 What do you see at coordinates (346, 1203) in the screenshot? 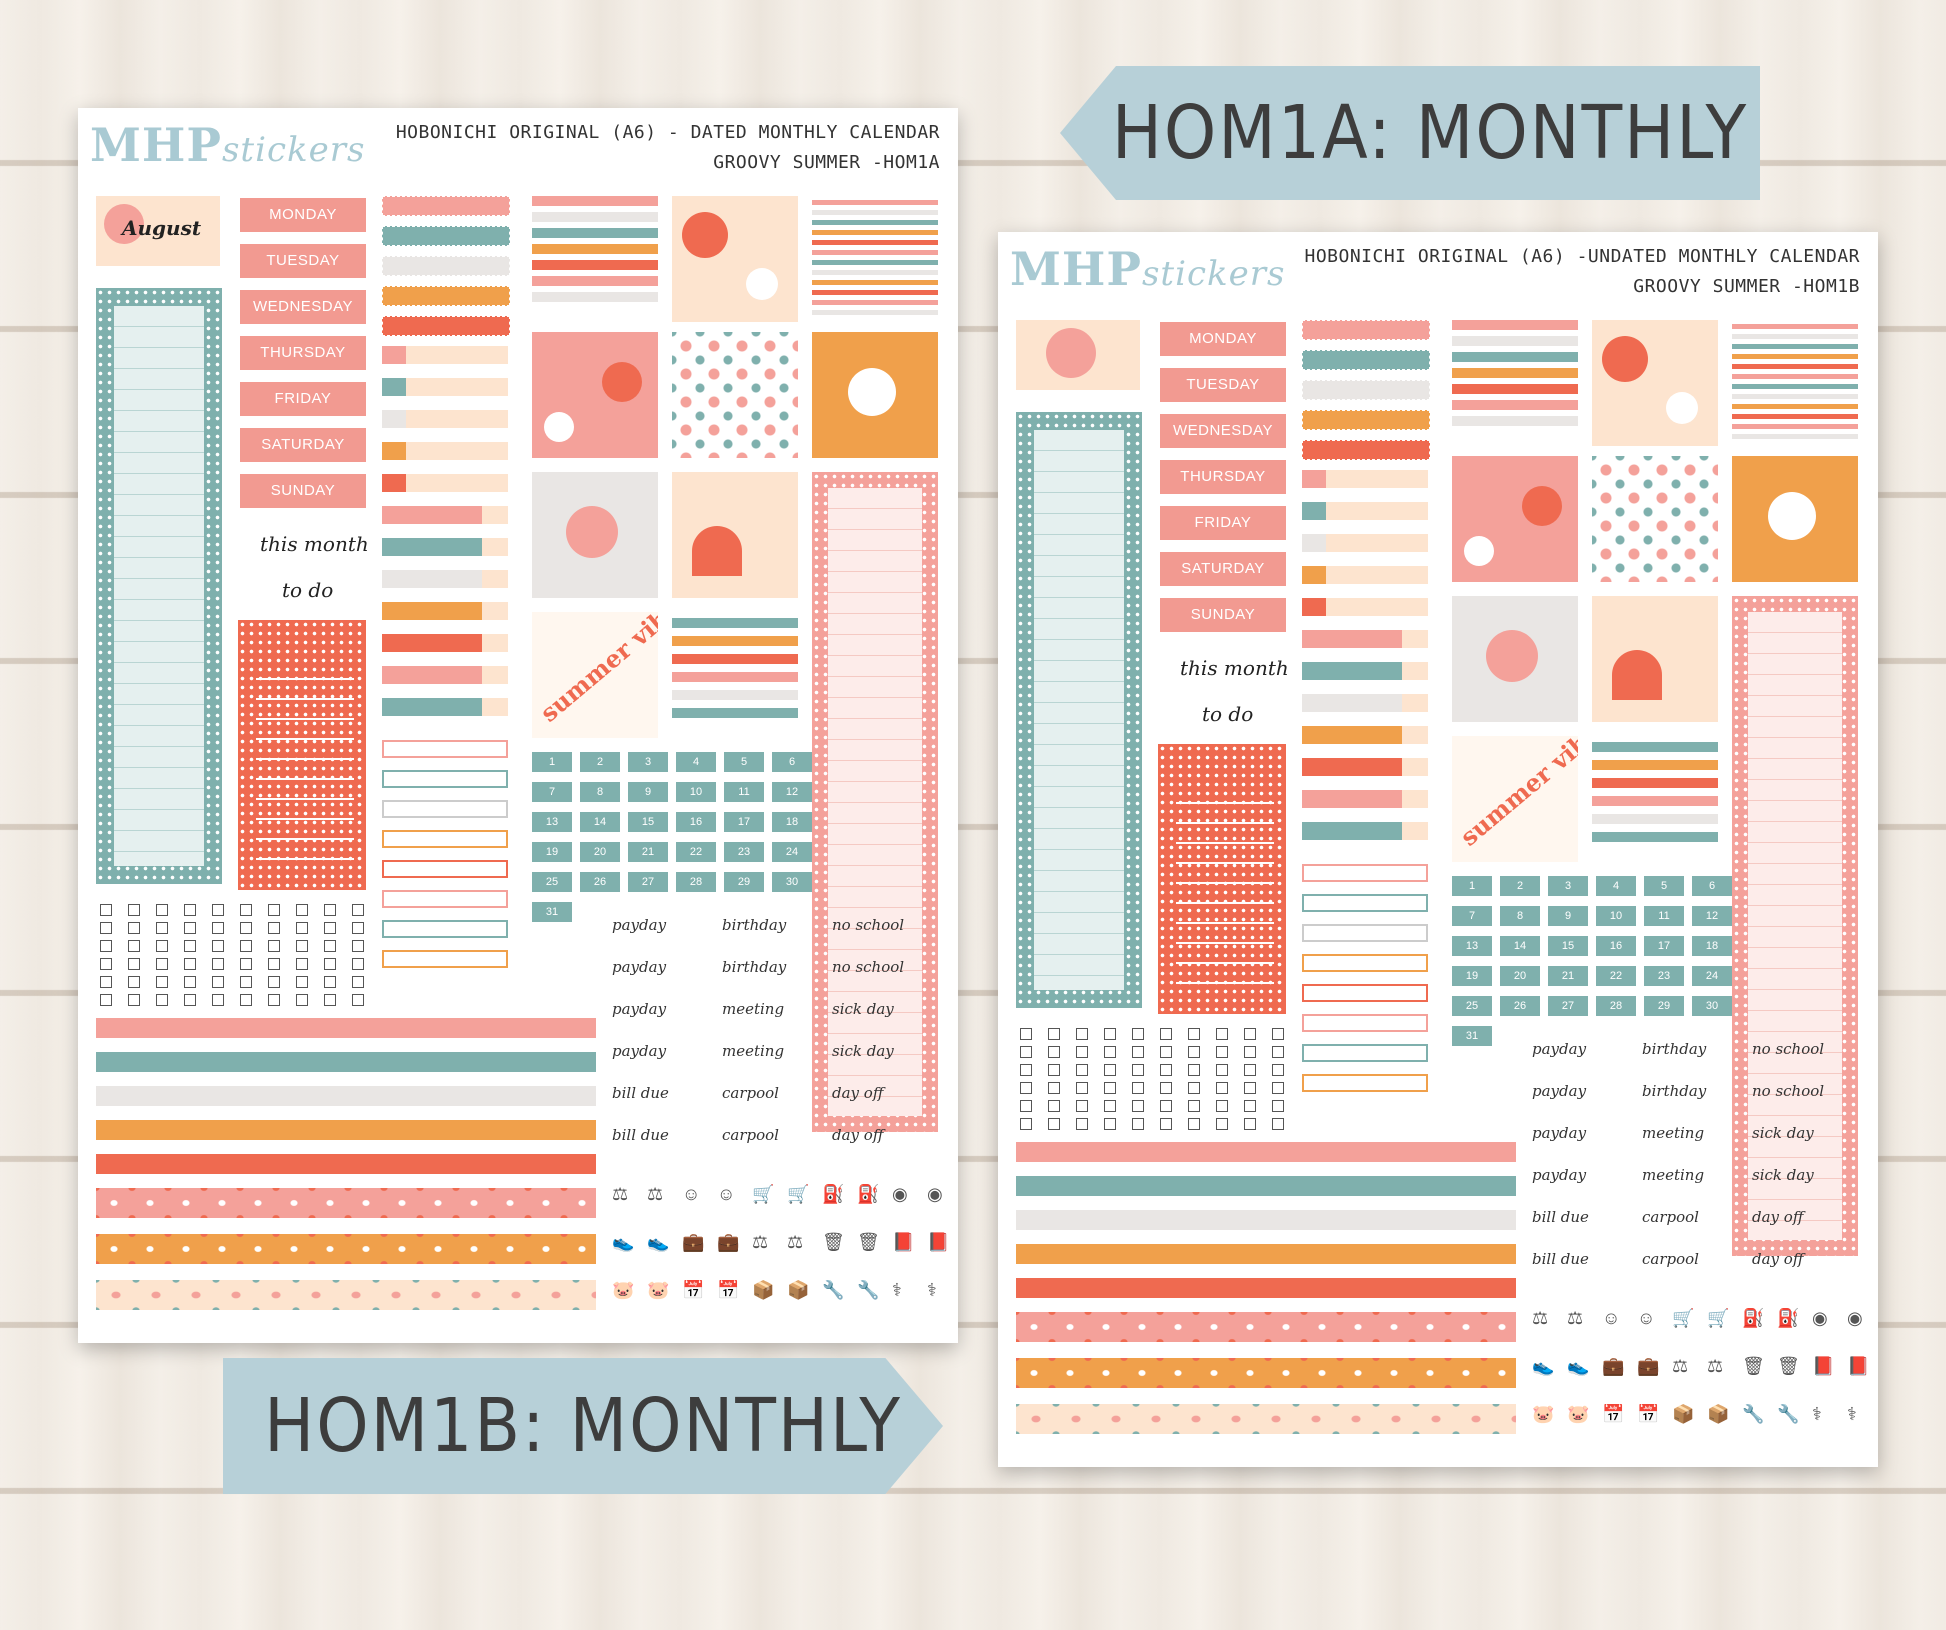
I see `floral-washi-pink` at bounding box center [346, 1203].